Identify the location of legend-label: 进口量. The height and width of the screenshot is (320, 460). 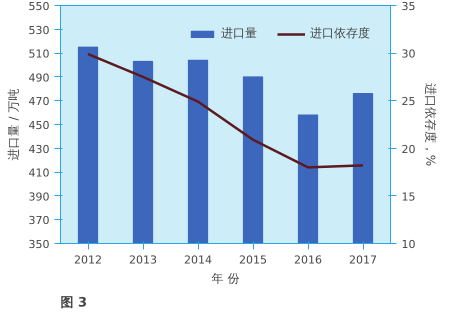
(239, 33).